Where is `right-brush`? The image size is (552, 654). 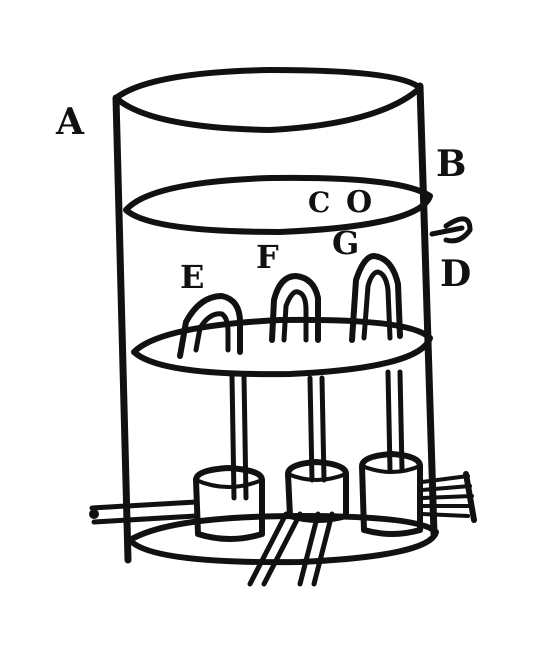
right-brush is located at coordinates (448, 497).